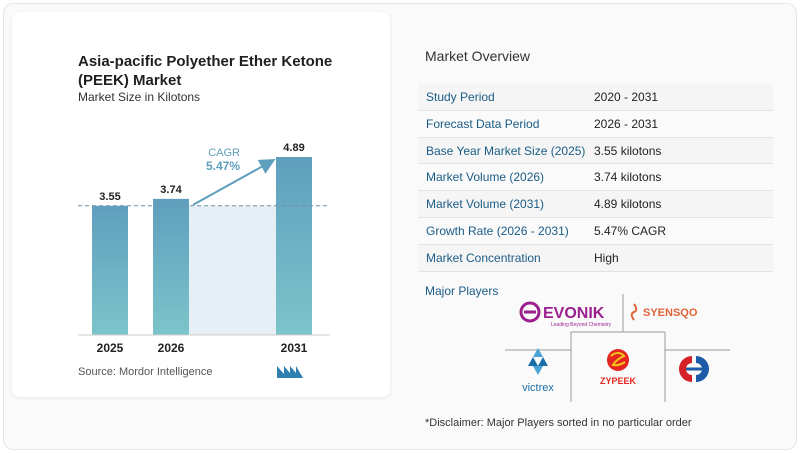  What do you see at coordinates (110, 348) in the screenshot?
I see `category-label-2025: 2025` at bounding box center [110, 348].